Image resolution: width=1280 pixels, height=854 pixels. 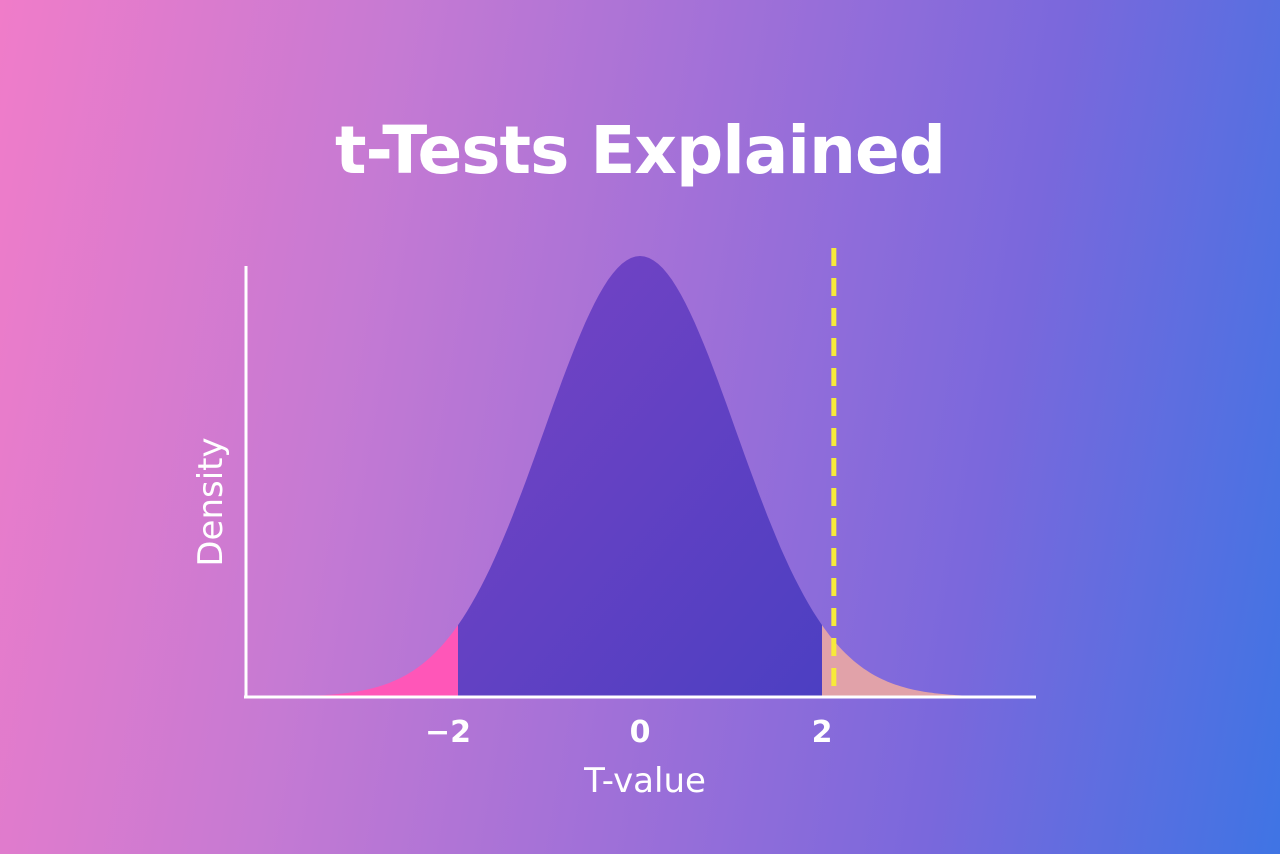 I want to click on y-axis-label: Density, so click(x=211, y=501).